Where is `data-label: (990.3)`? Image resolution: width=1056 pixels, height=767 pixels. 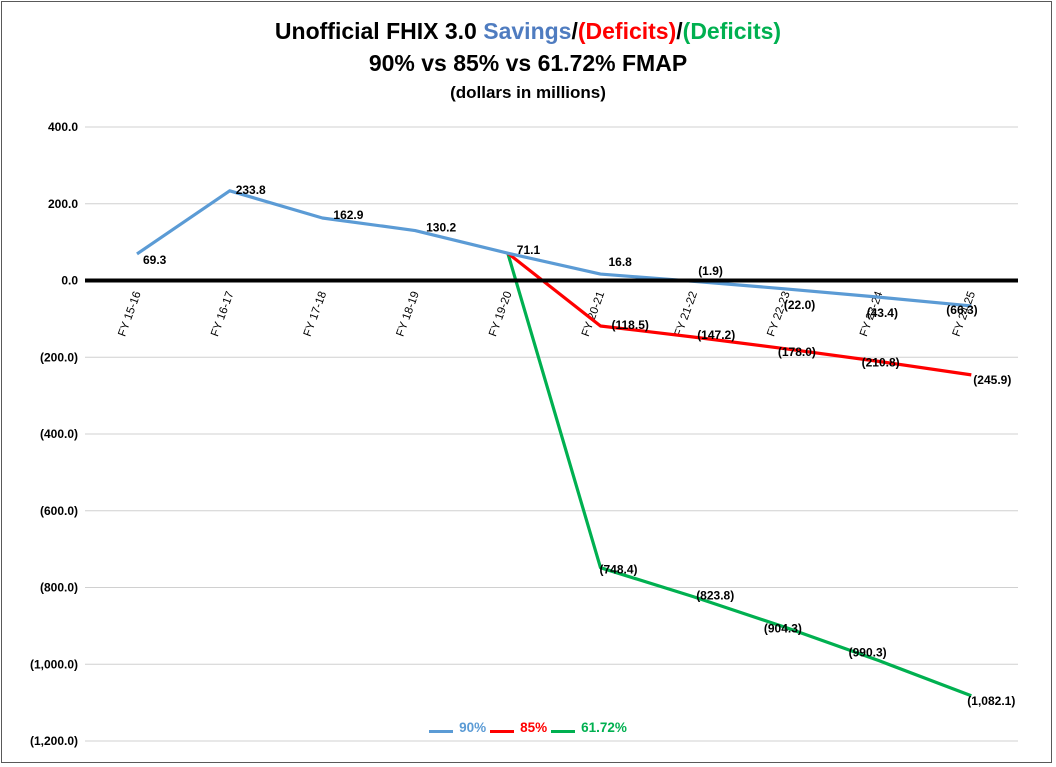 data-label: (990.3) is located at coordinates (868, 653).